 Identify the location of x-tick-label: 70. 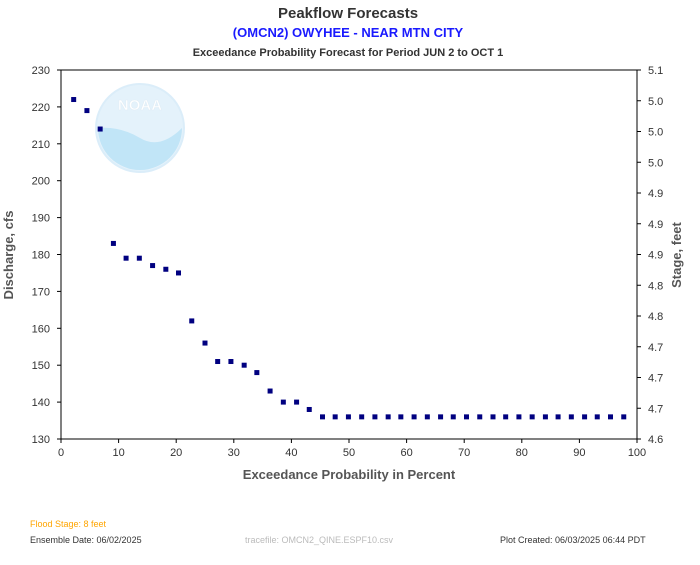
(464, 453).